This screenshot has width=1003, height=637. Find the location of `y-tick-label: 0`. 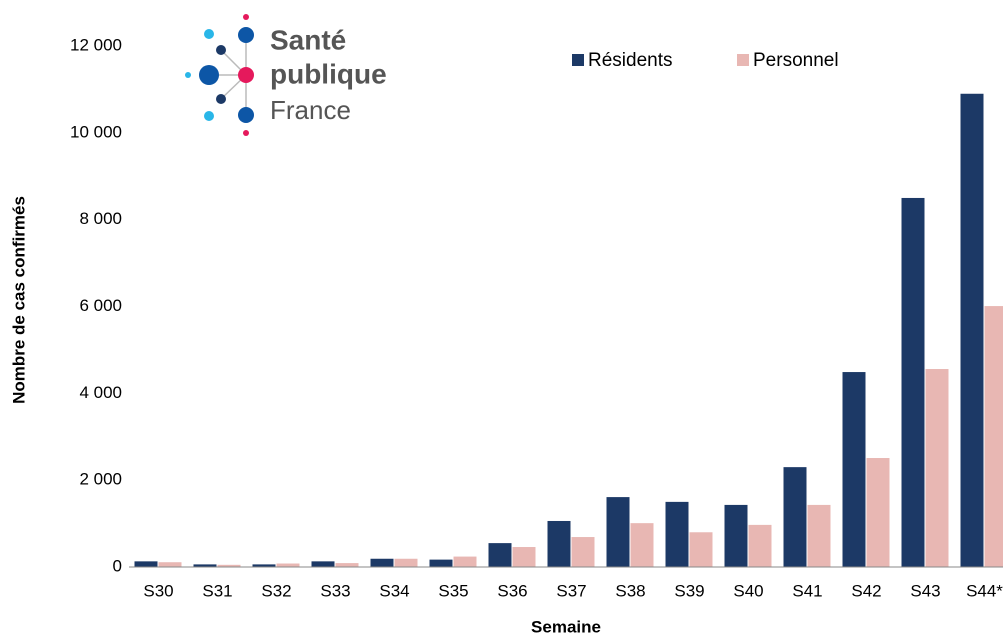

y-tick-label: 0 is located at coordinates (117, 565).